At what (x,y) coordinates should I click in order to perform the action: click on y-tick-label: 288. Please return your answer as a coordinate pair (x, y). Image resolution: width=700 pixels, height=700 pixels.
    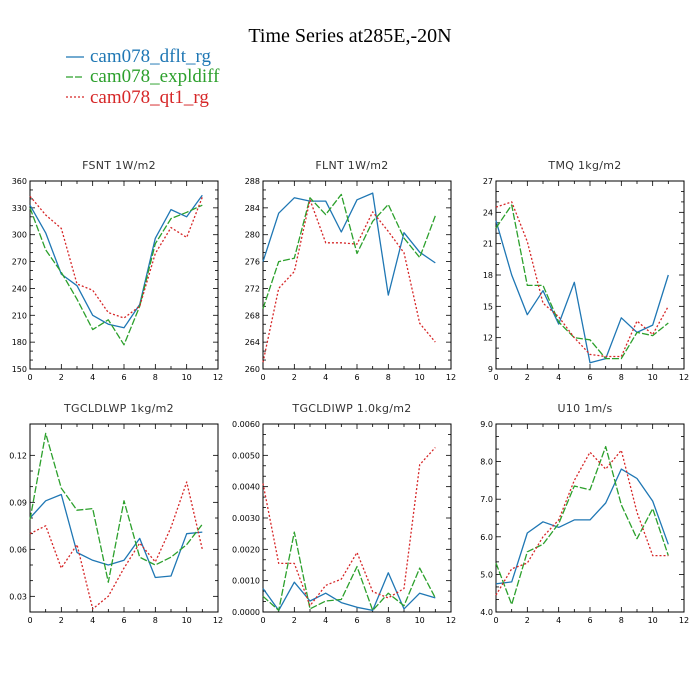
    Looking at the image, I should click on (252, 181).